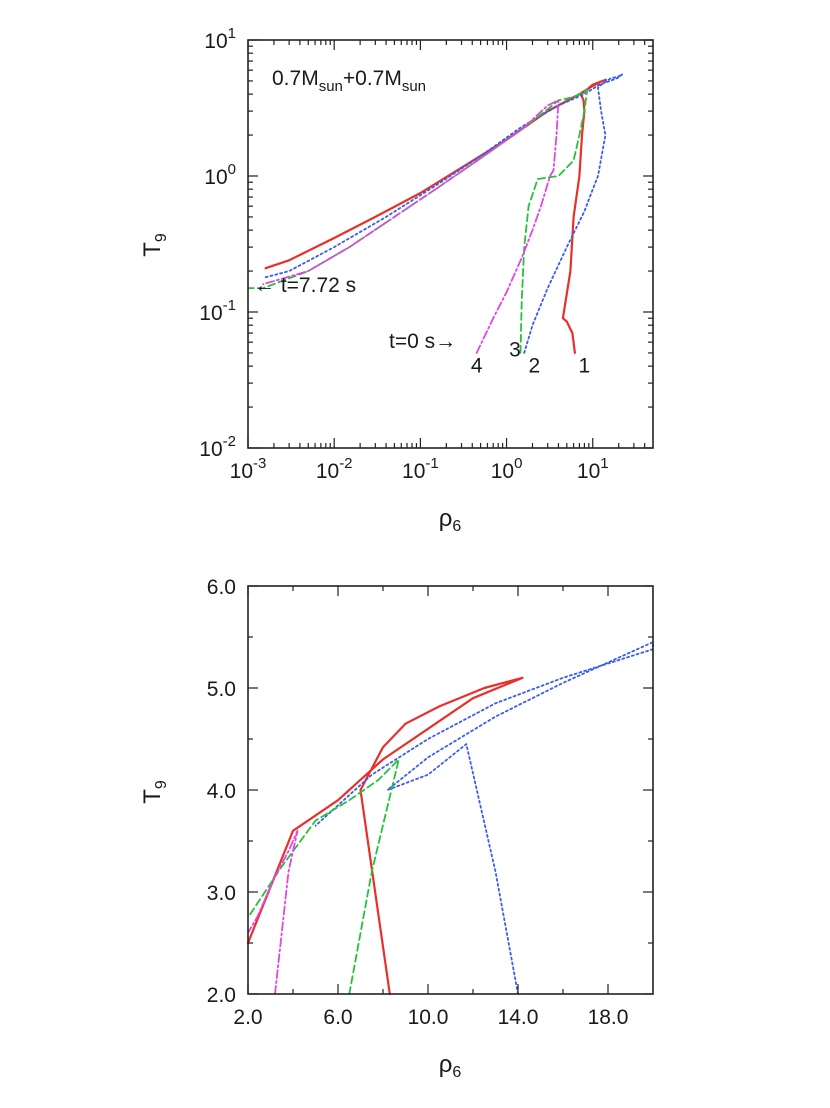 The image size is (830, 1108). Describe the element at coordinates (477, 365) in the screenshot. I see `curve-label-4: 4` at that location.